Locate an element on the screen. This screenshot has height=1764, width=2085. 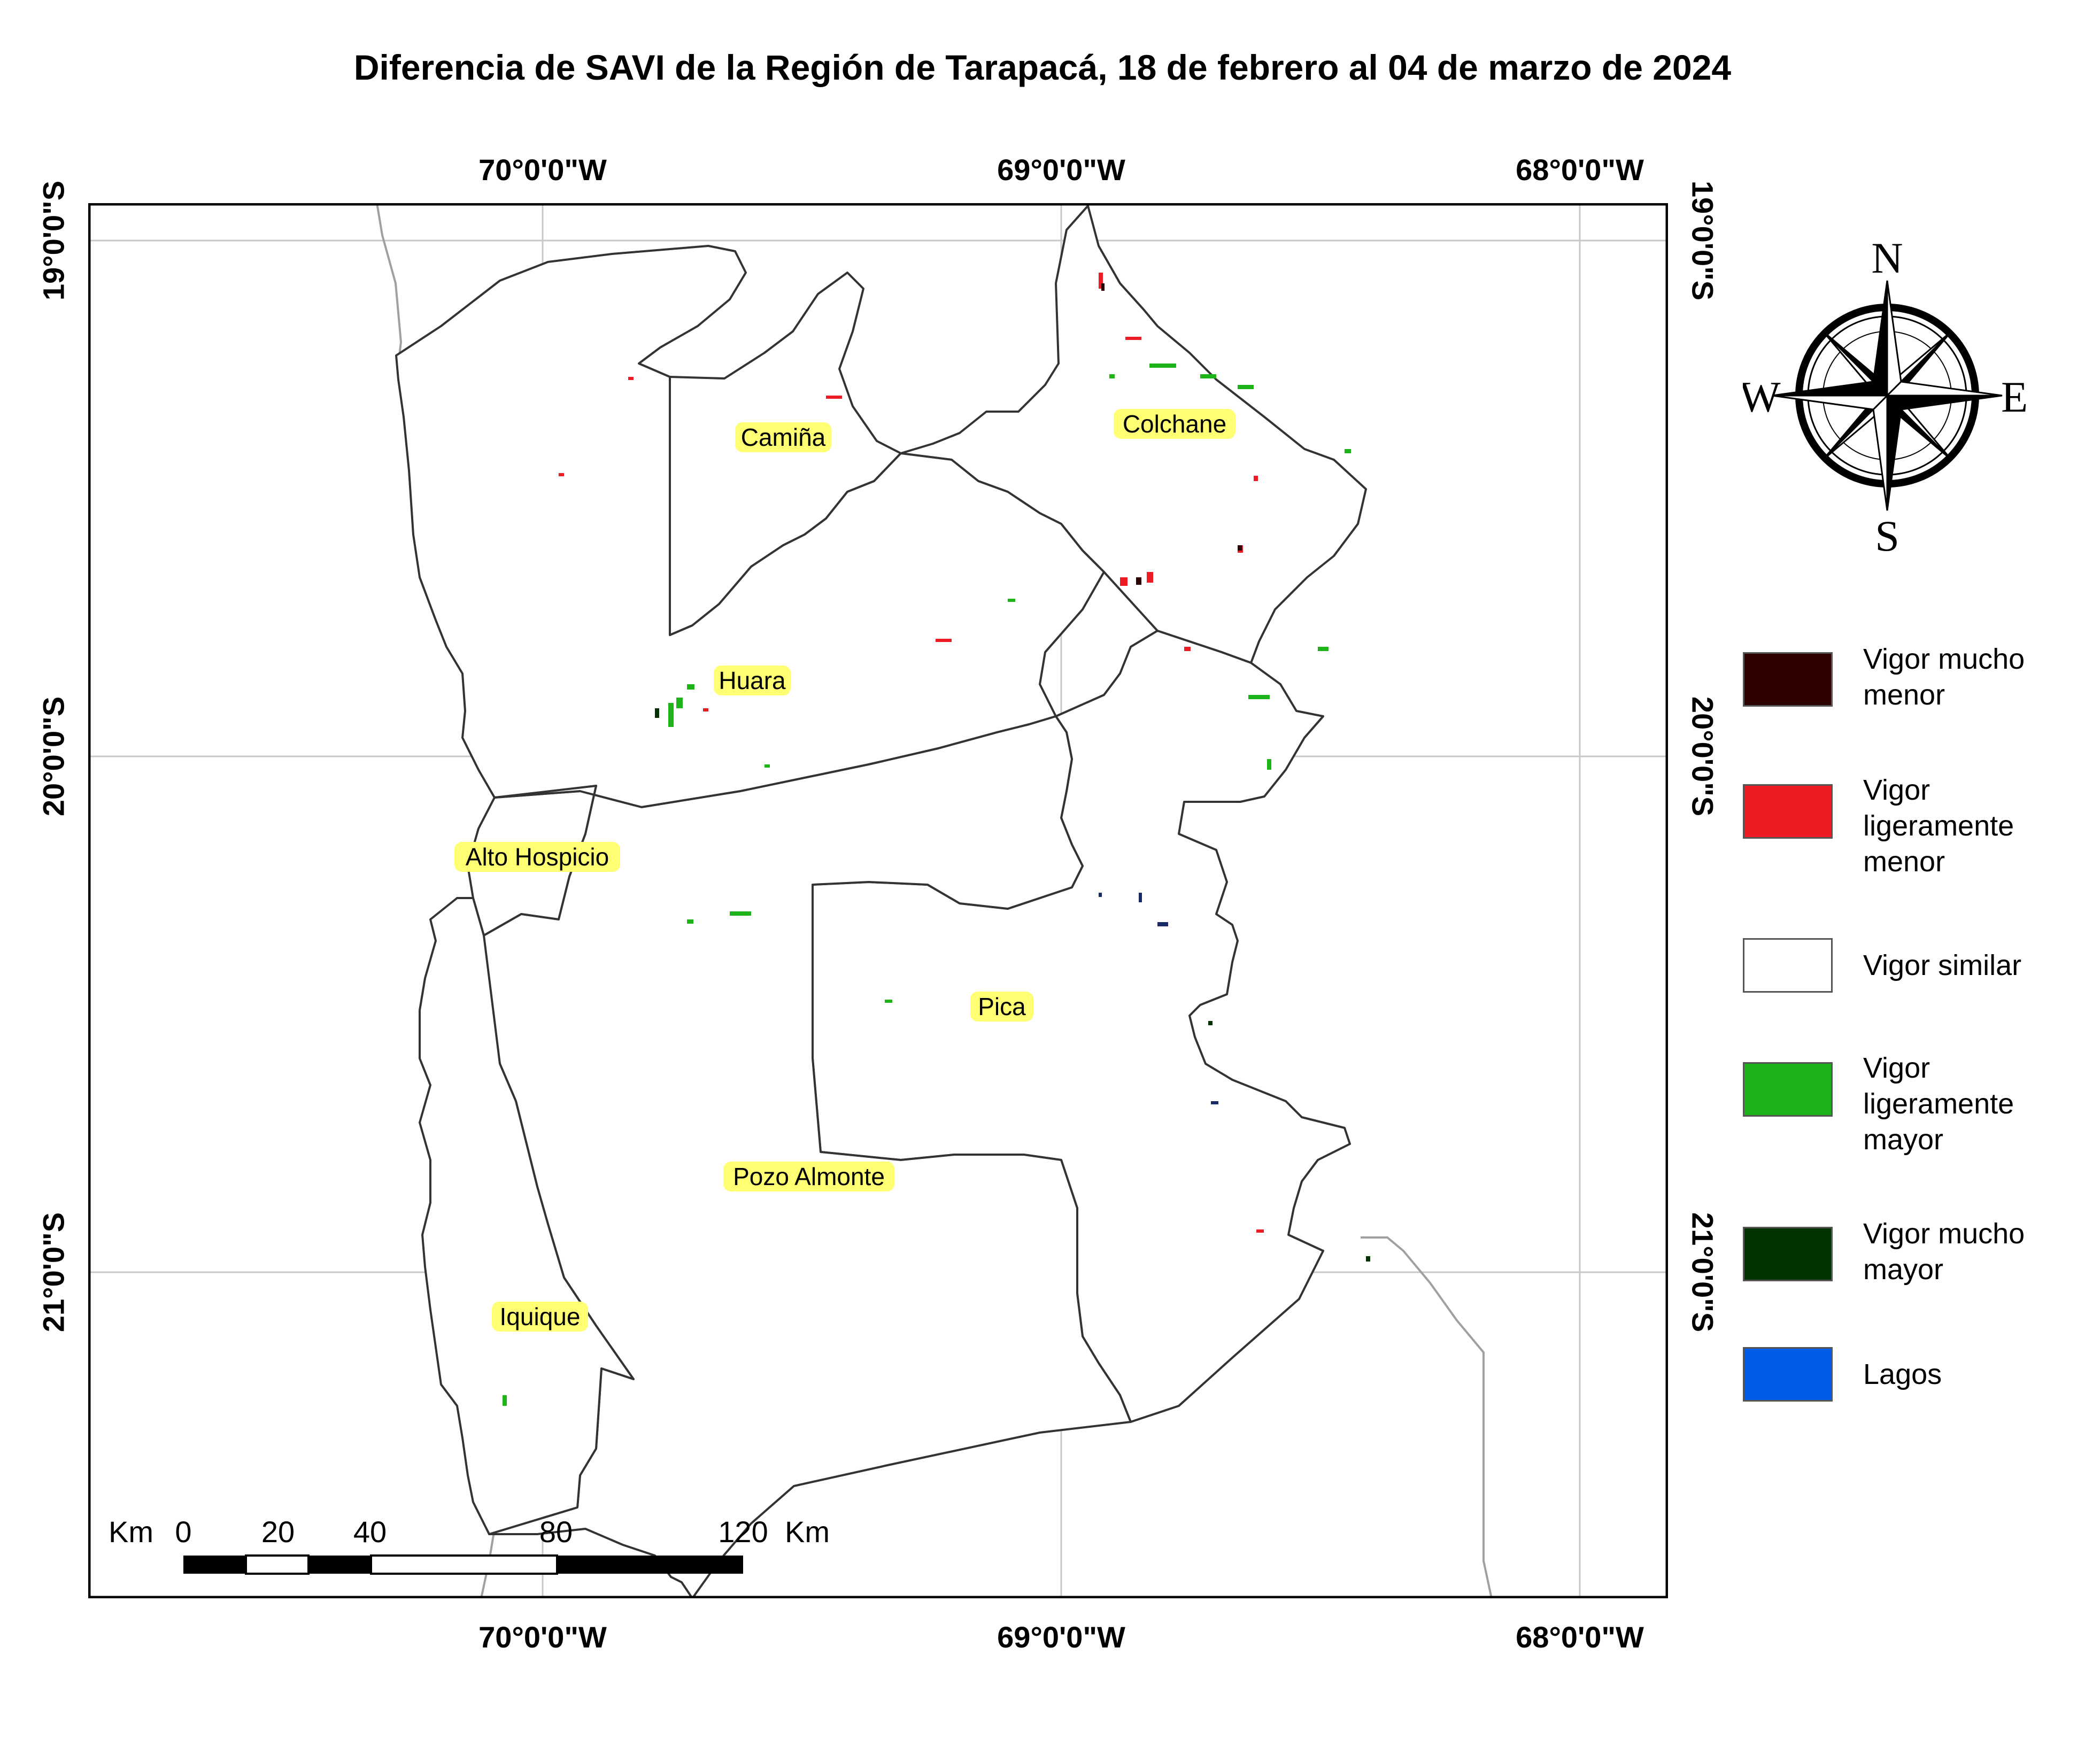
compass-main-points is located at coordinates (1887, 395).